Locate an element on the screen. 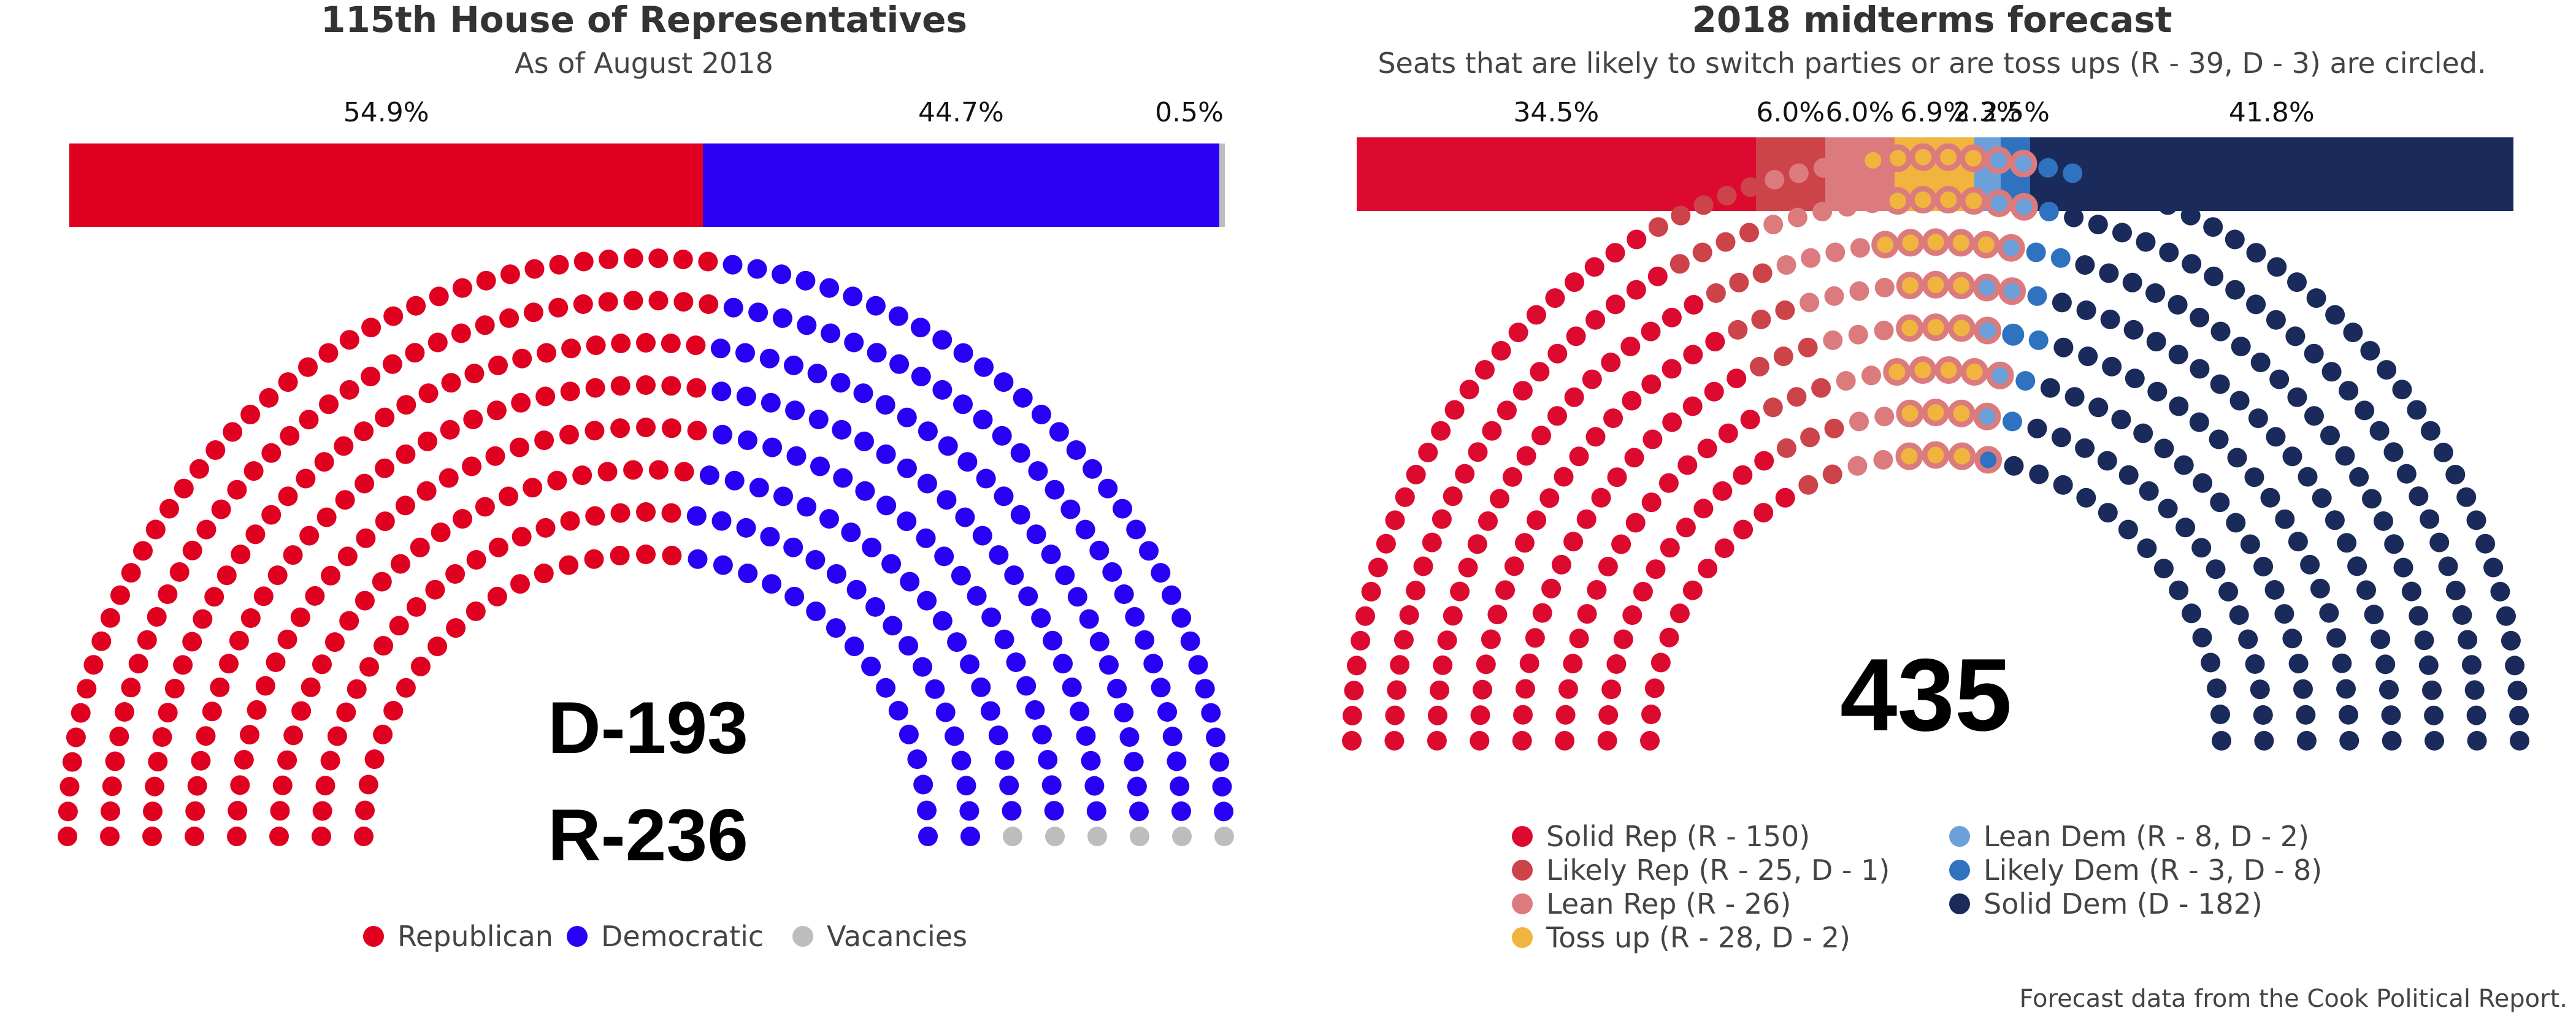 The width and height of the screenshot is (2576, 1013). percent-label-solid-dem: 41.8% is located at coordinates (2271, 113).